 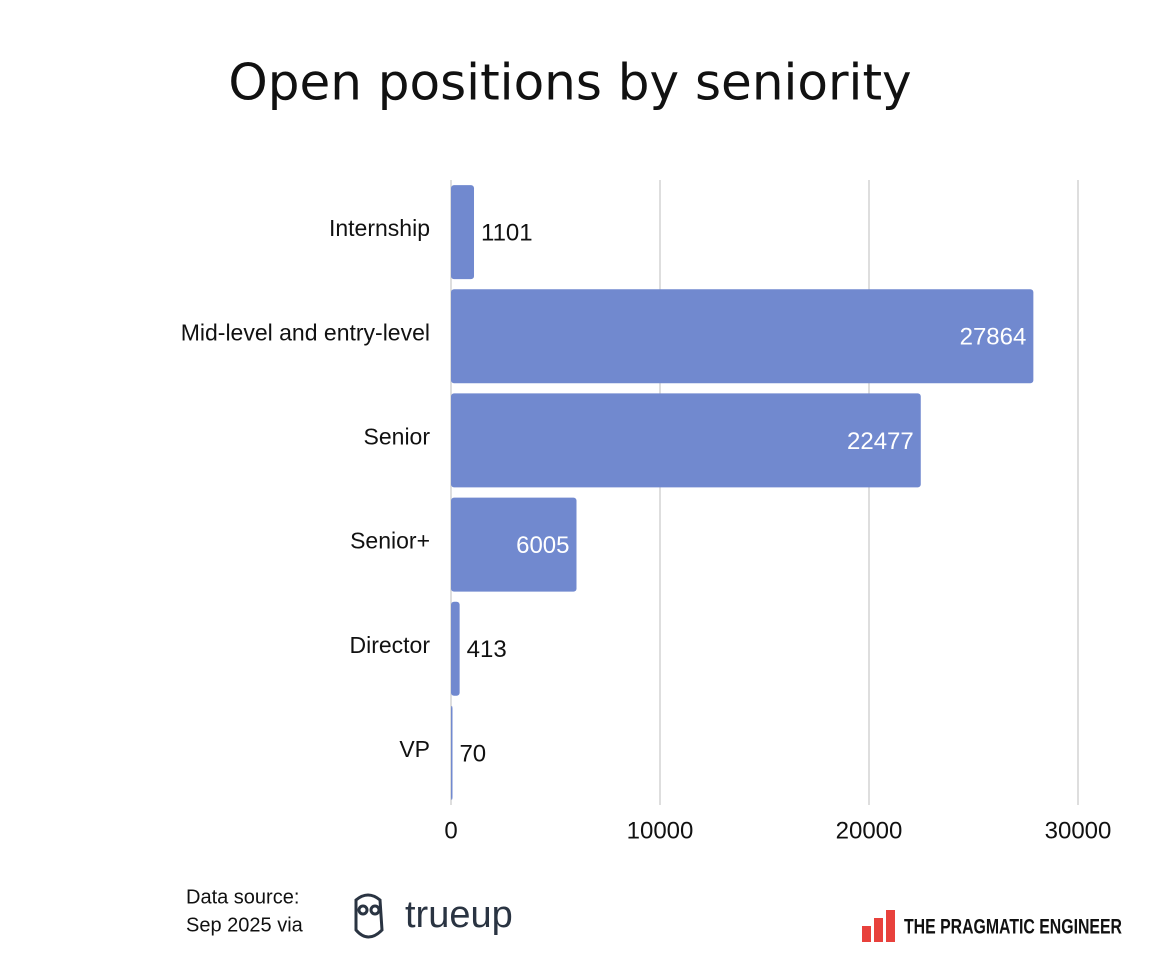 What do you see at coordinates (369, 916) in the screenshot?
I see `owl-icon` at bounding box center [369, 916].